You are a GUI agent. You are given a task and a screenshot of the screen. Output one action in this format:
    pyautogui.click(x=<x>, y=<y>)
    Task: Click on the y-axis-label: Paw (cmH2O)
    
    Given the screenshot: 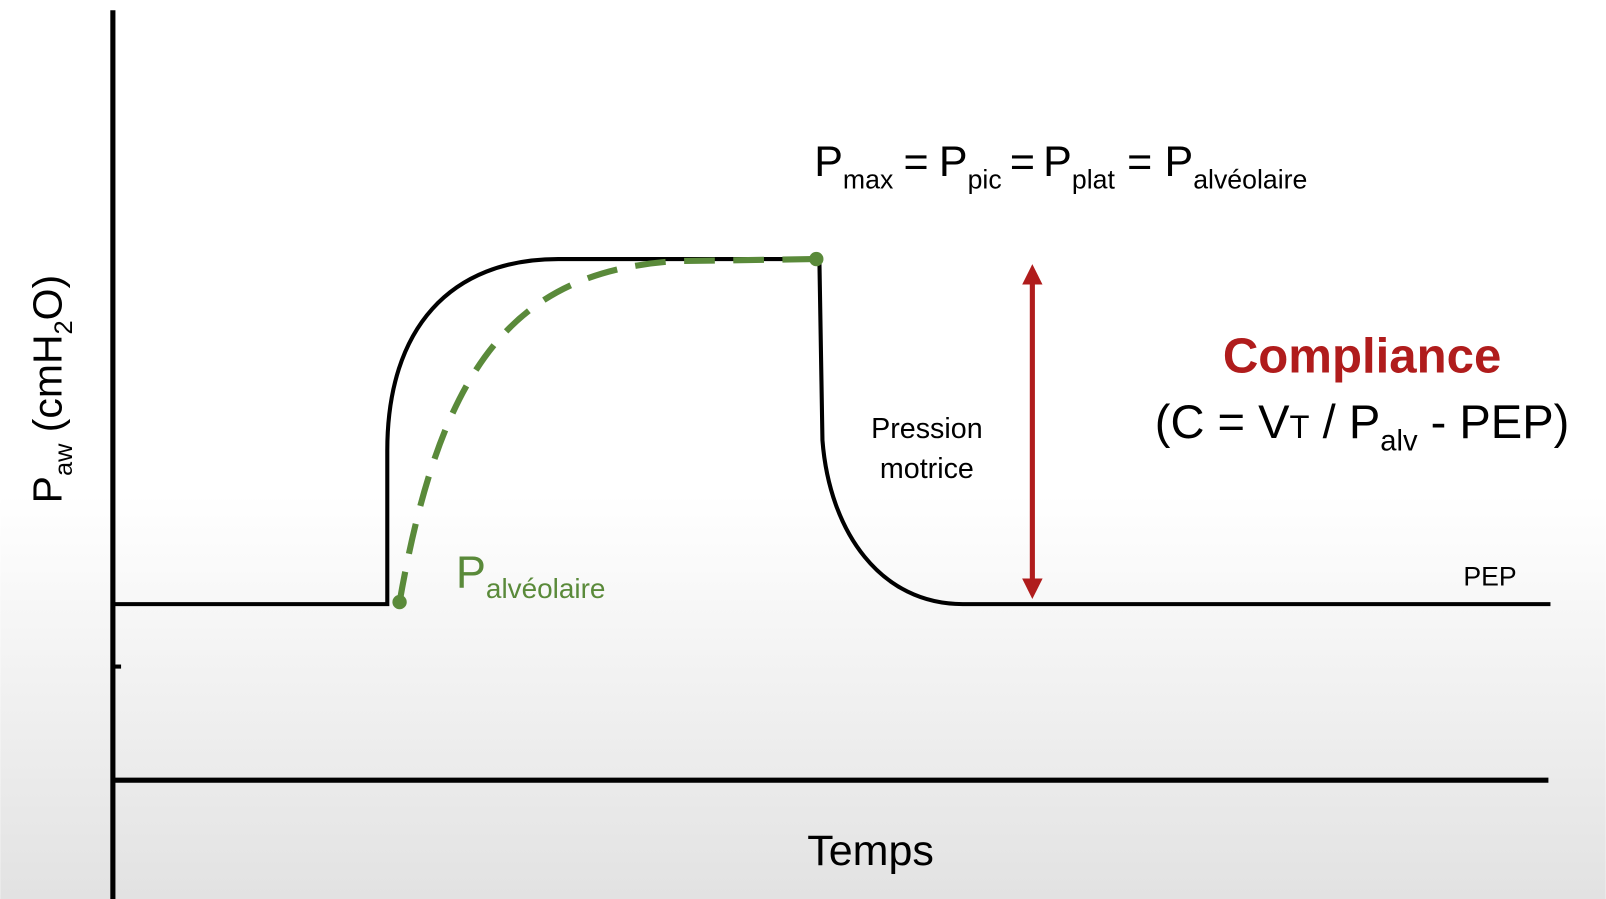 What is the action you would take?
    pyautogui.click(x=51, y=389)
    